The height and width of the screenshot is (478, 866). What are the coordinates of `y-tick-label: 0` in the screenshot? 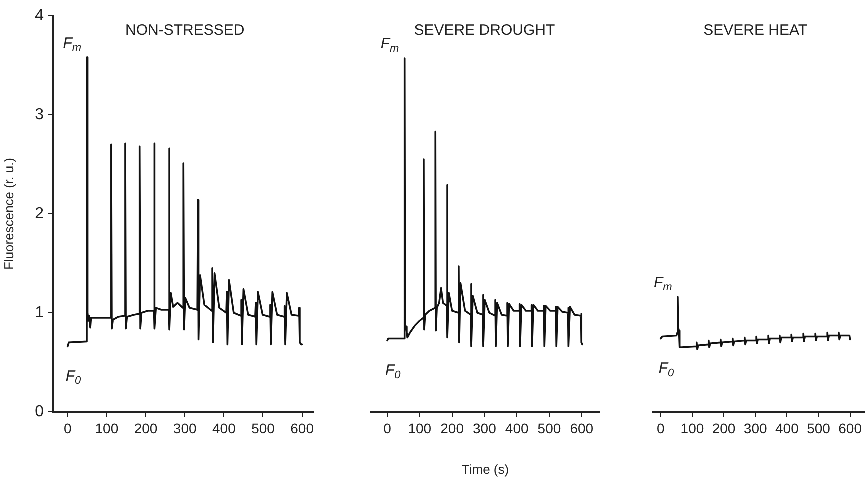 It's located at (39, 411).